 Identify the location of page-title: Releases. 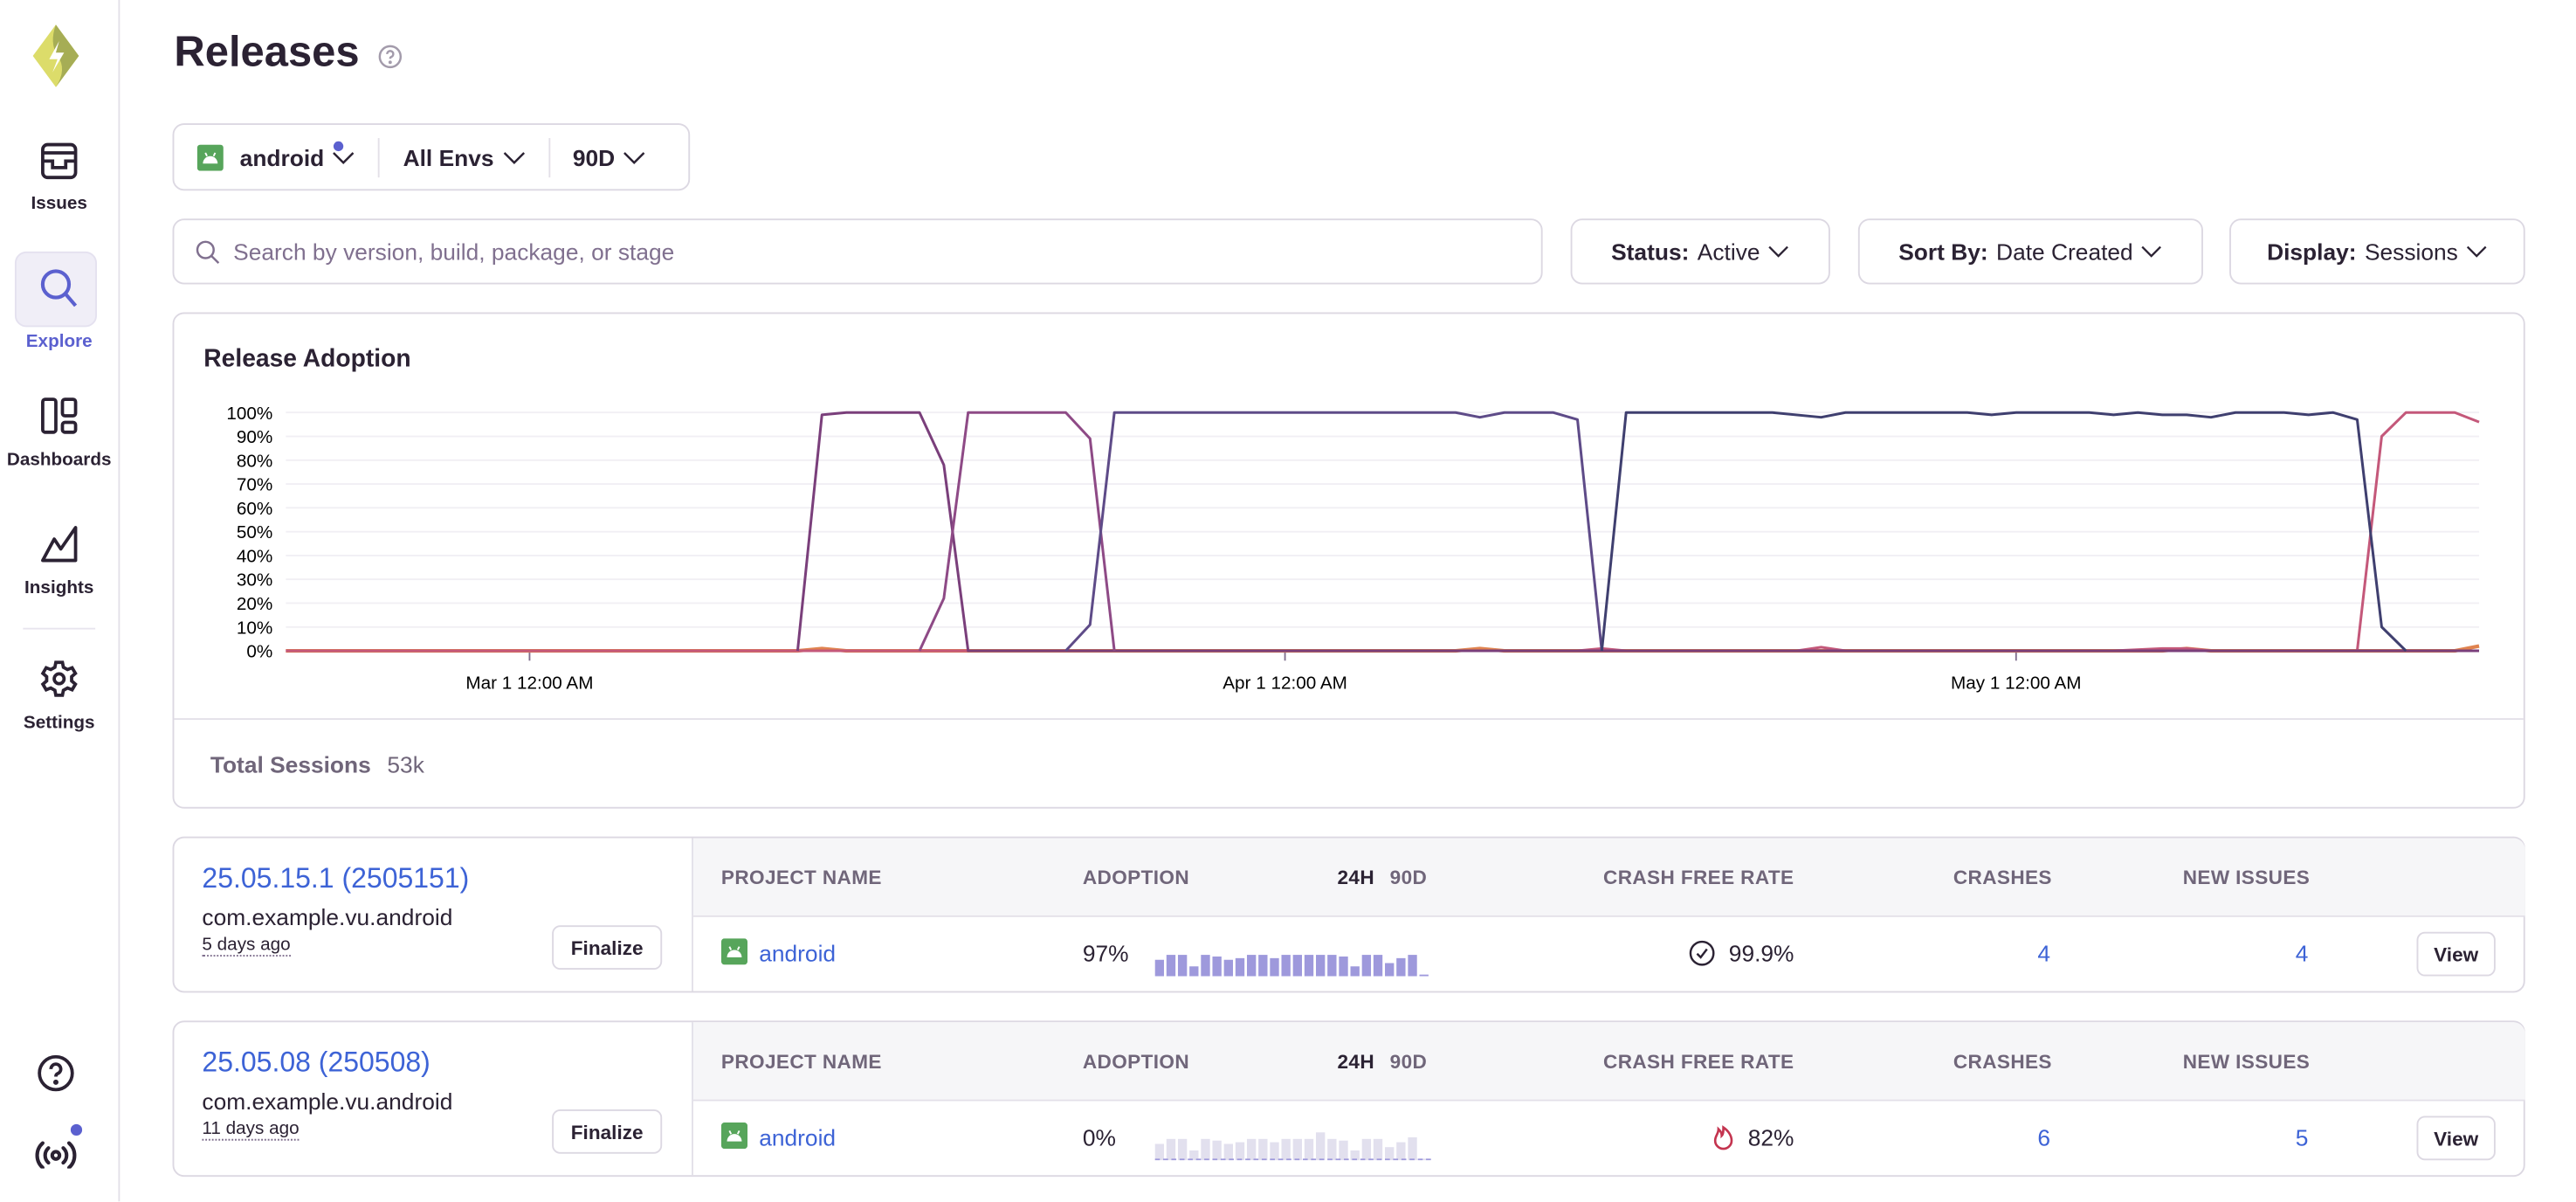
(267, 51).